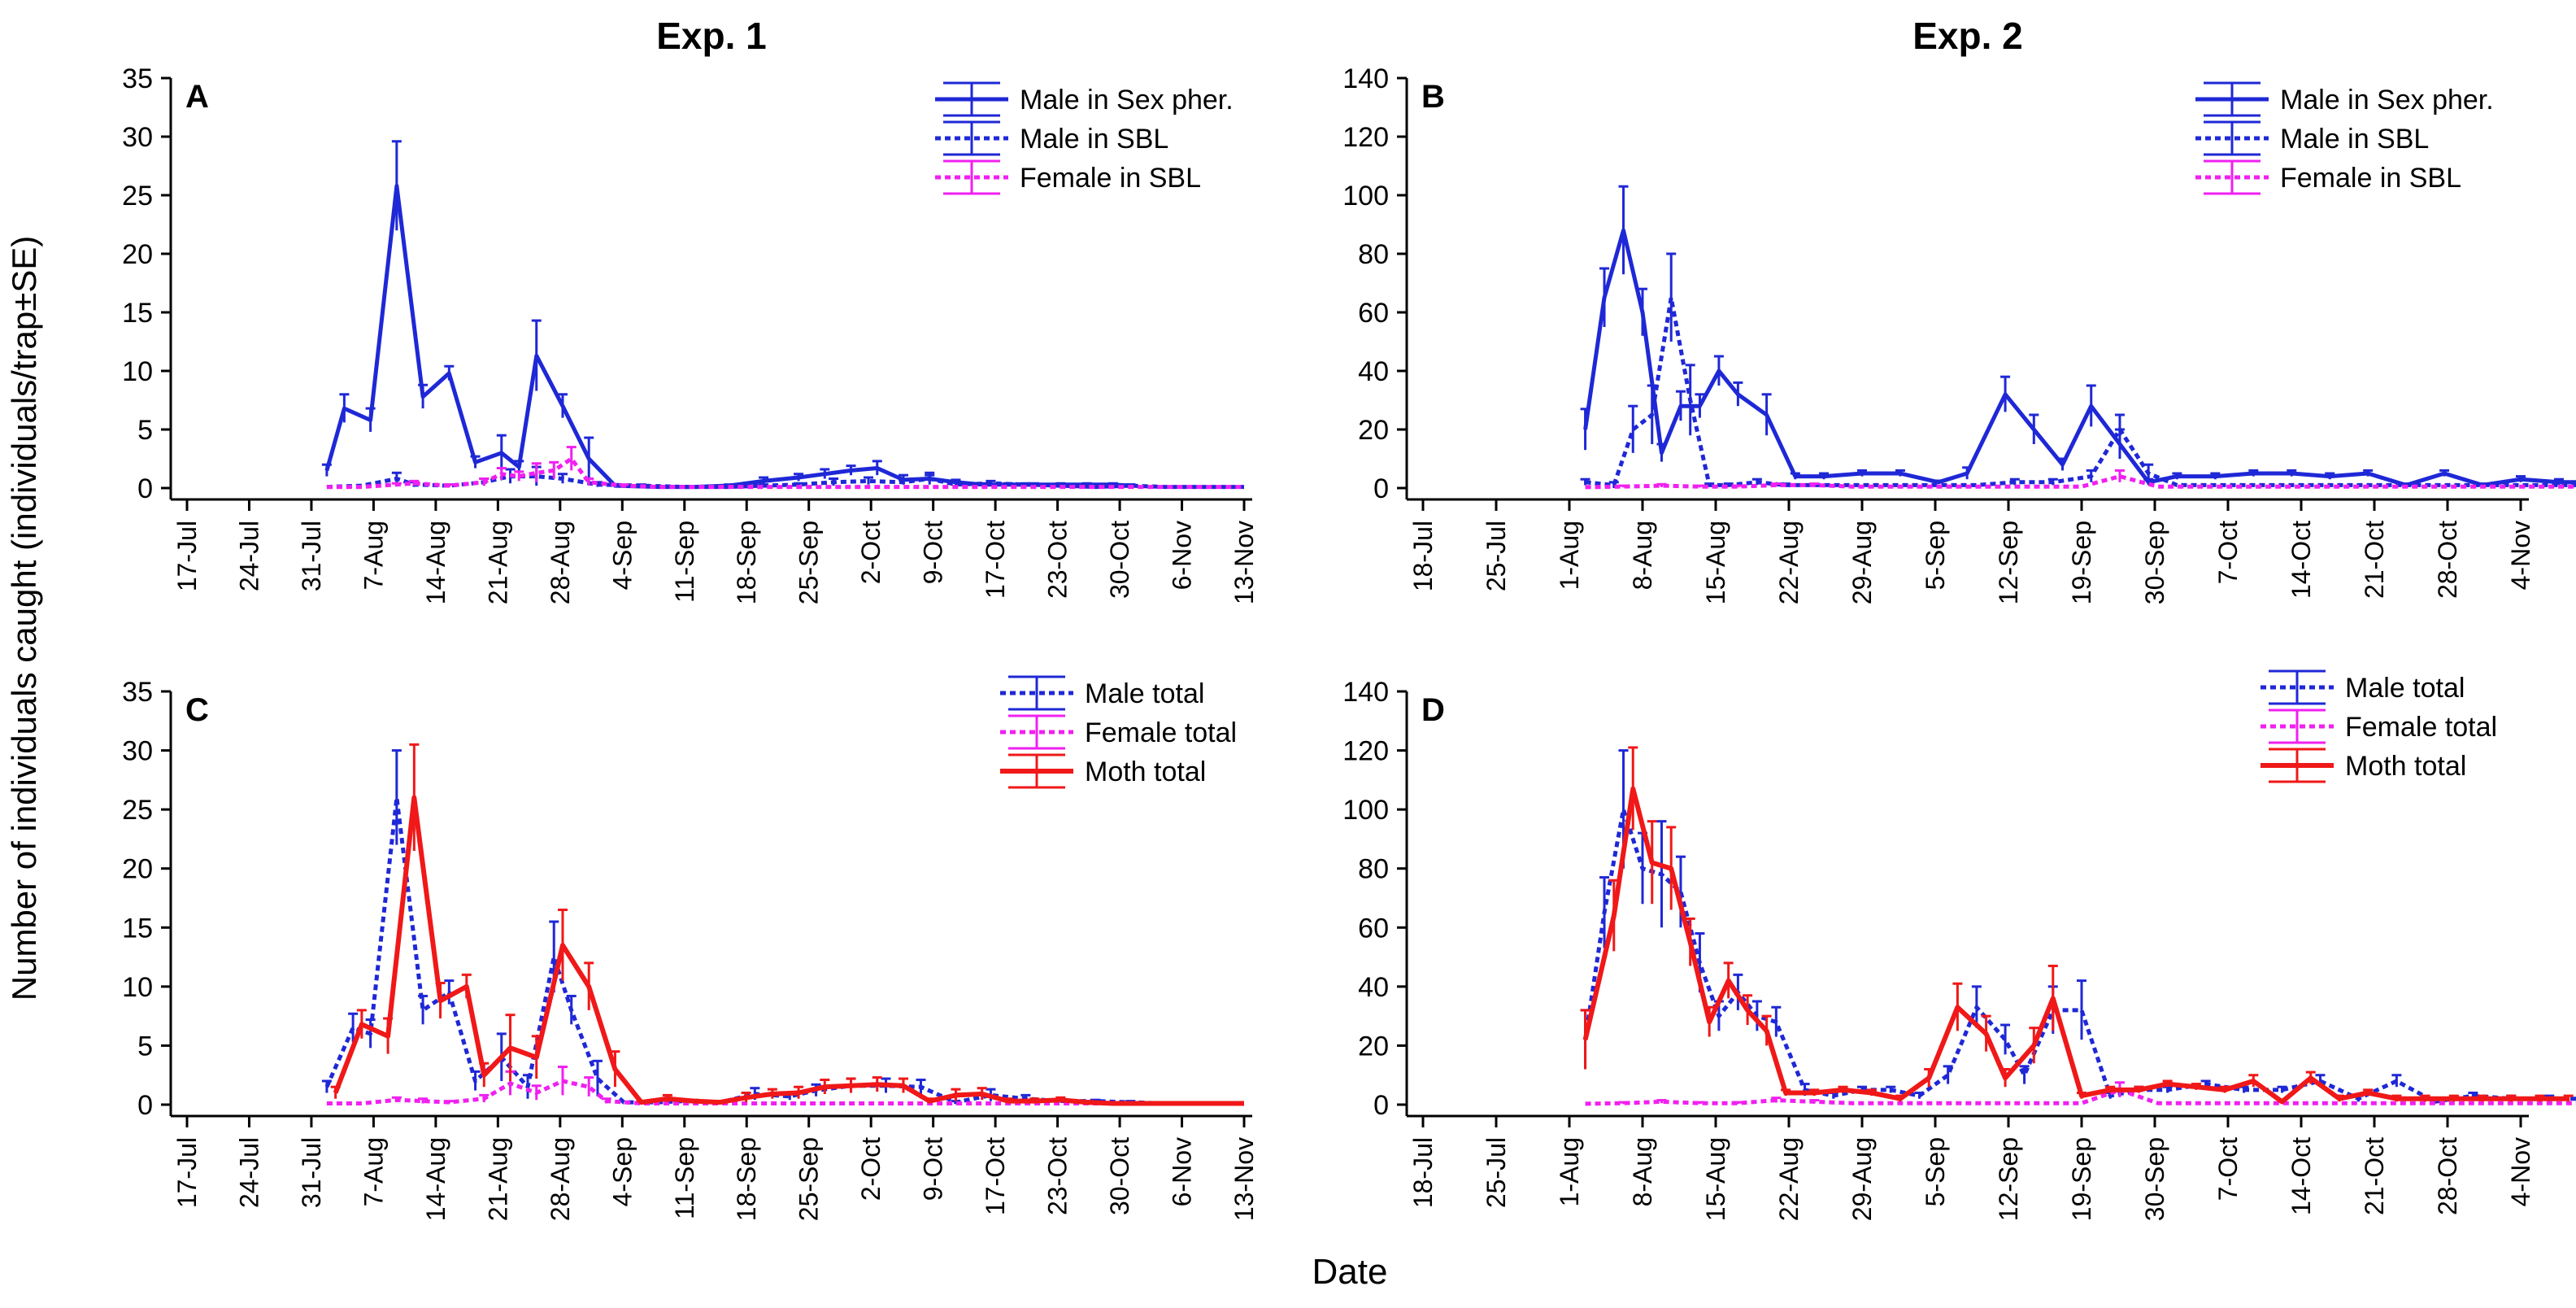 This screenshot has width=2576, height=1308. What do you see at coordinates (2406, 766) in the screenshot?
I see `legend-label: Moth total` at bounding box center [2406, 766].